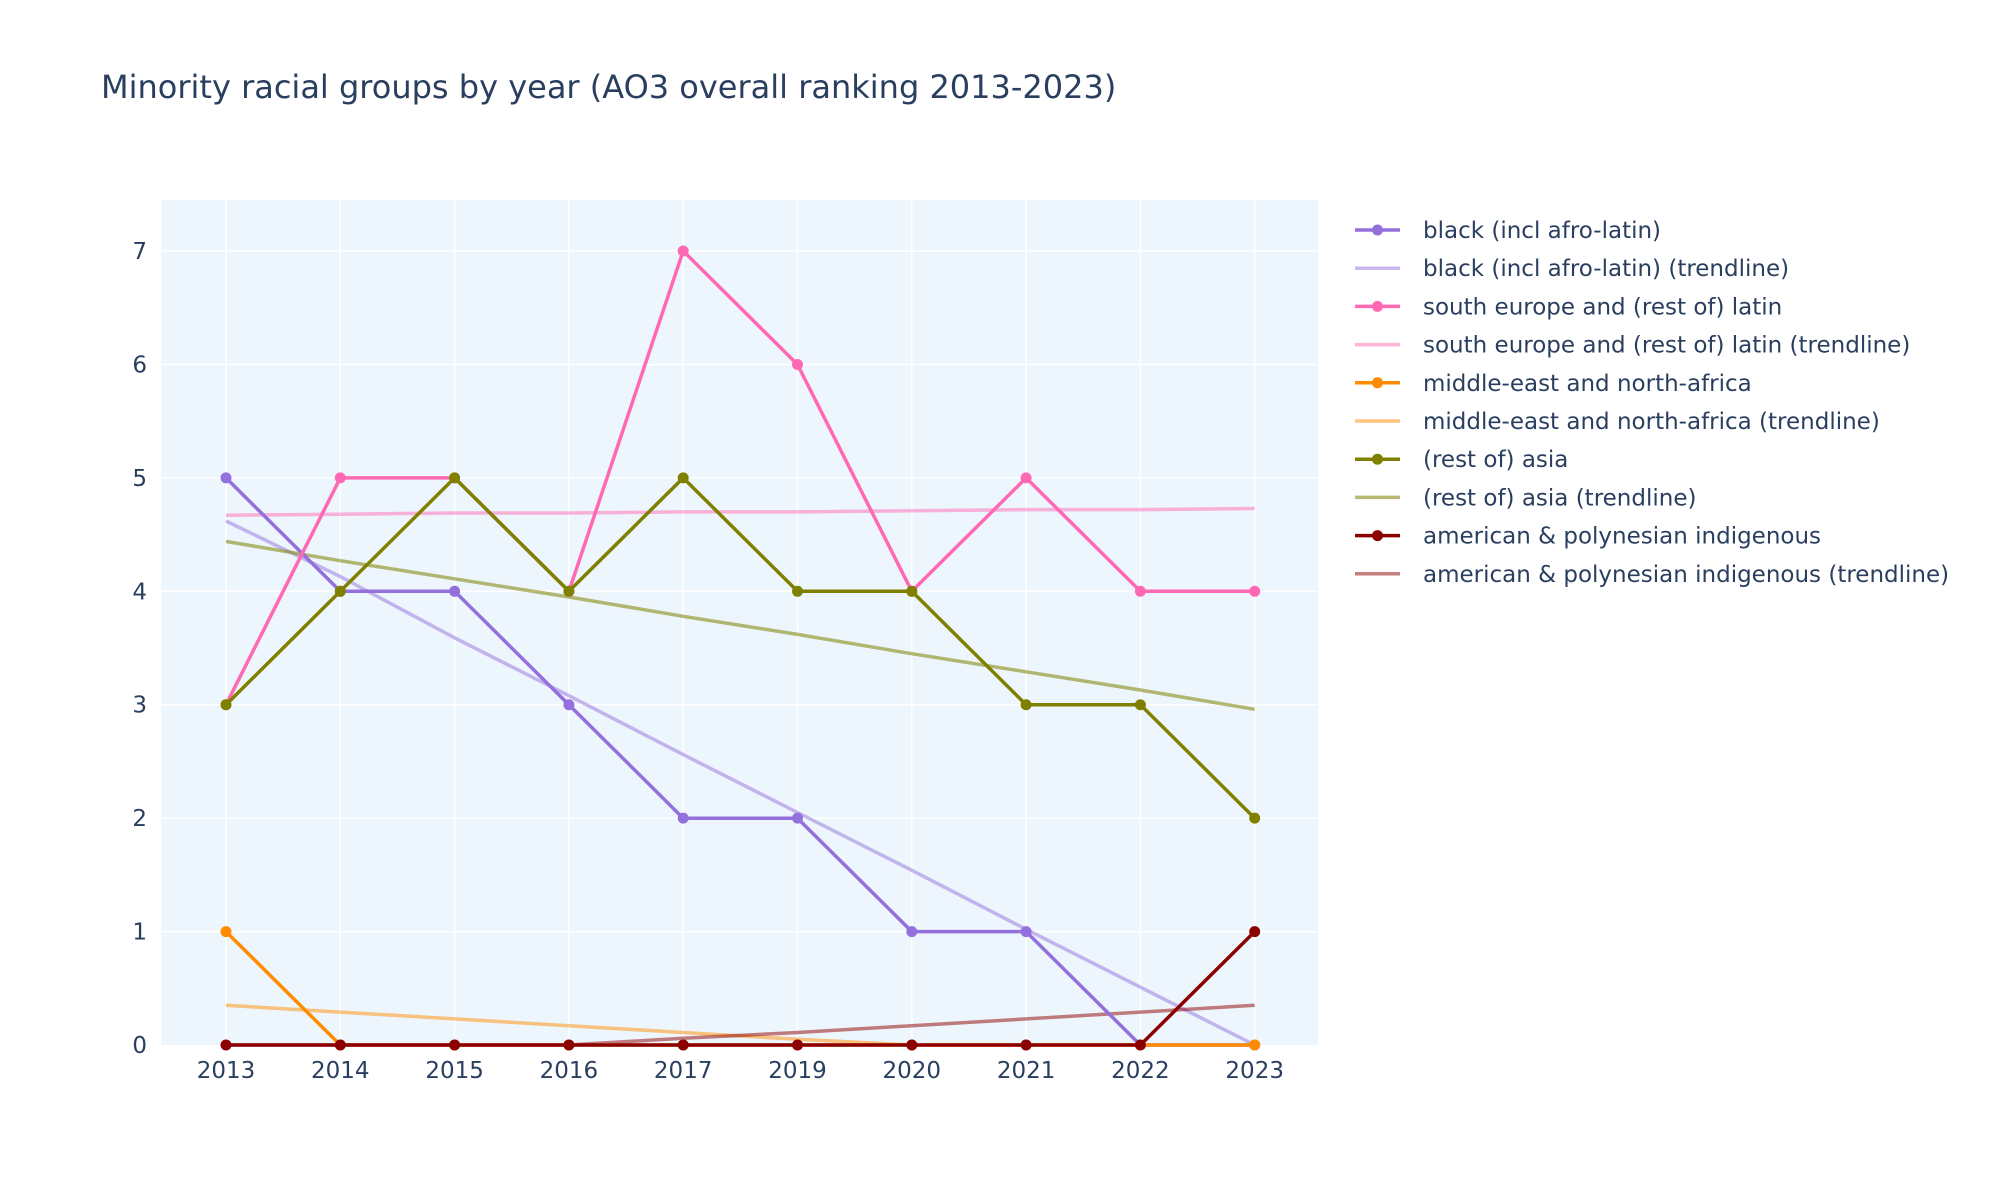 This screenshot has width=2000, height=1200. What do you see at coordinates (1651, 422) in the screenshot?
I see `legend-label: middle-east and north-africa (trendline)` at bounding box center [1651, 422].